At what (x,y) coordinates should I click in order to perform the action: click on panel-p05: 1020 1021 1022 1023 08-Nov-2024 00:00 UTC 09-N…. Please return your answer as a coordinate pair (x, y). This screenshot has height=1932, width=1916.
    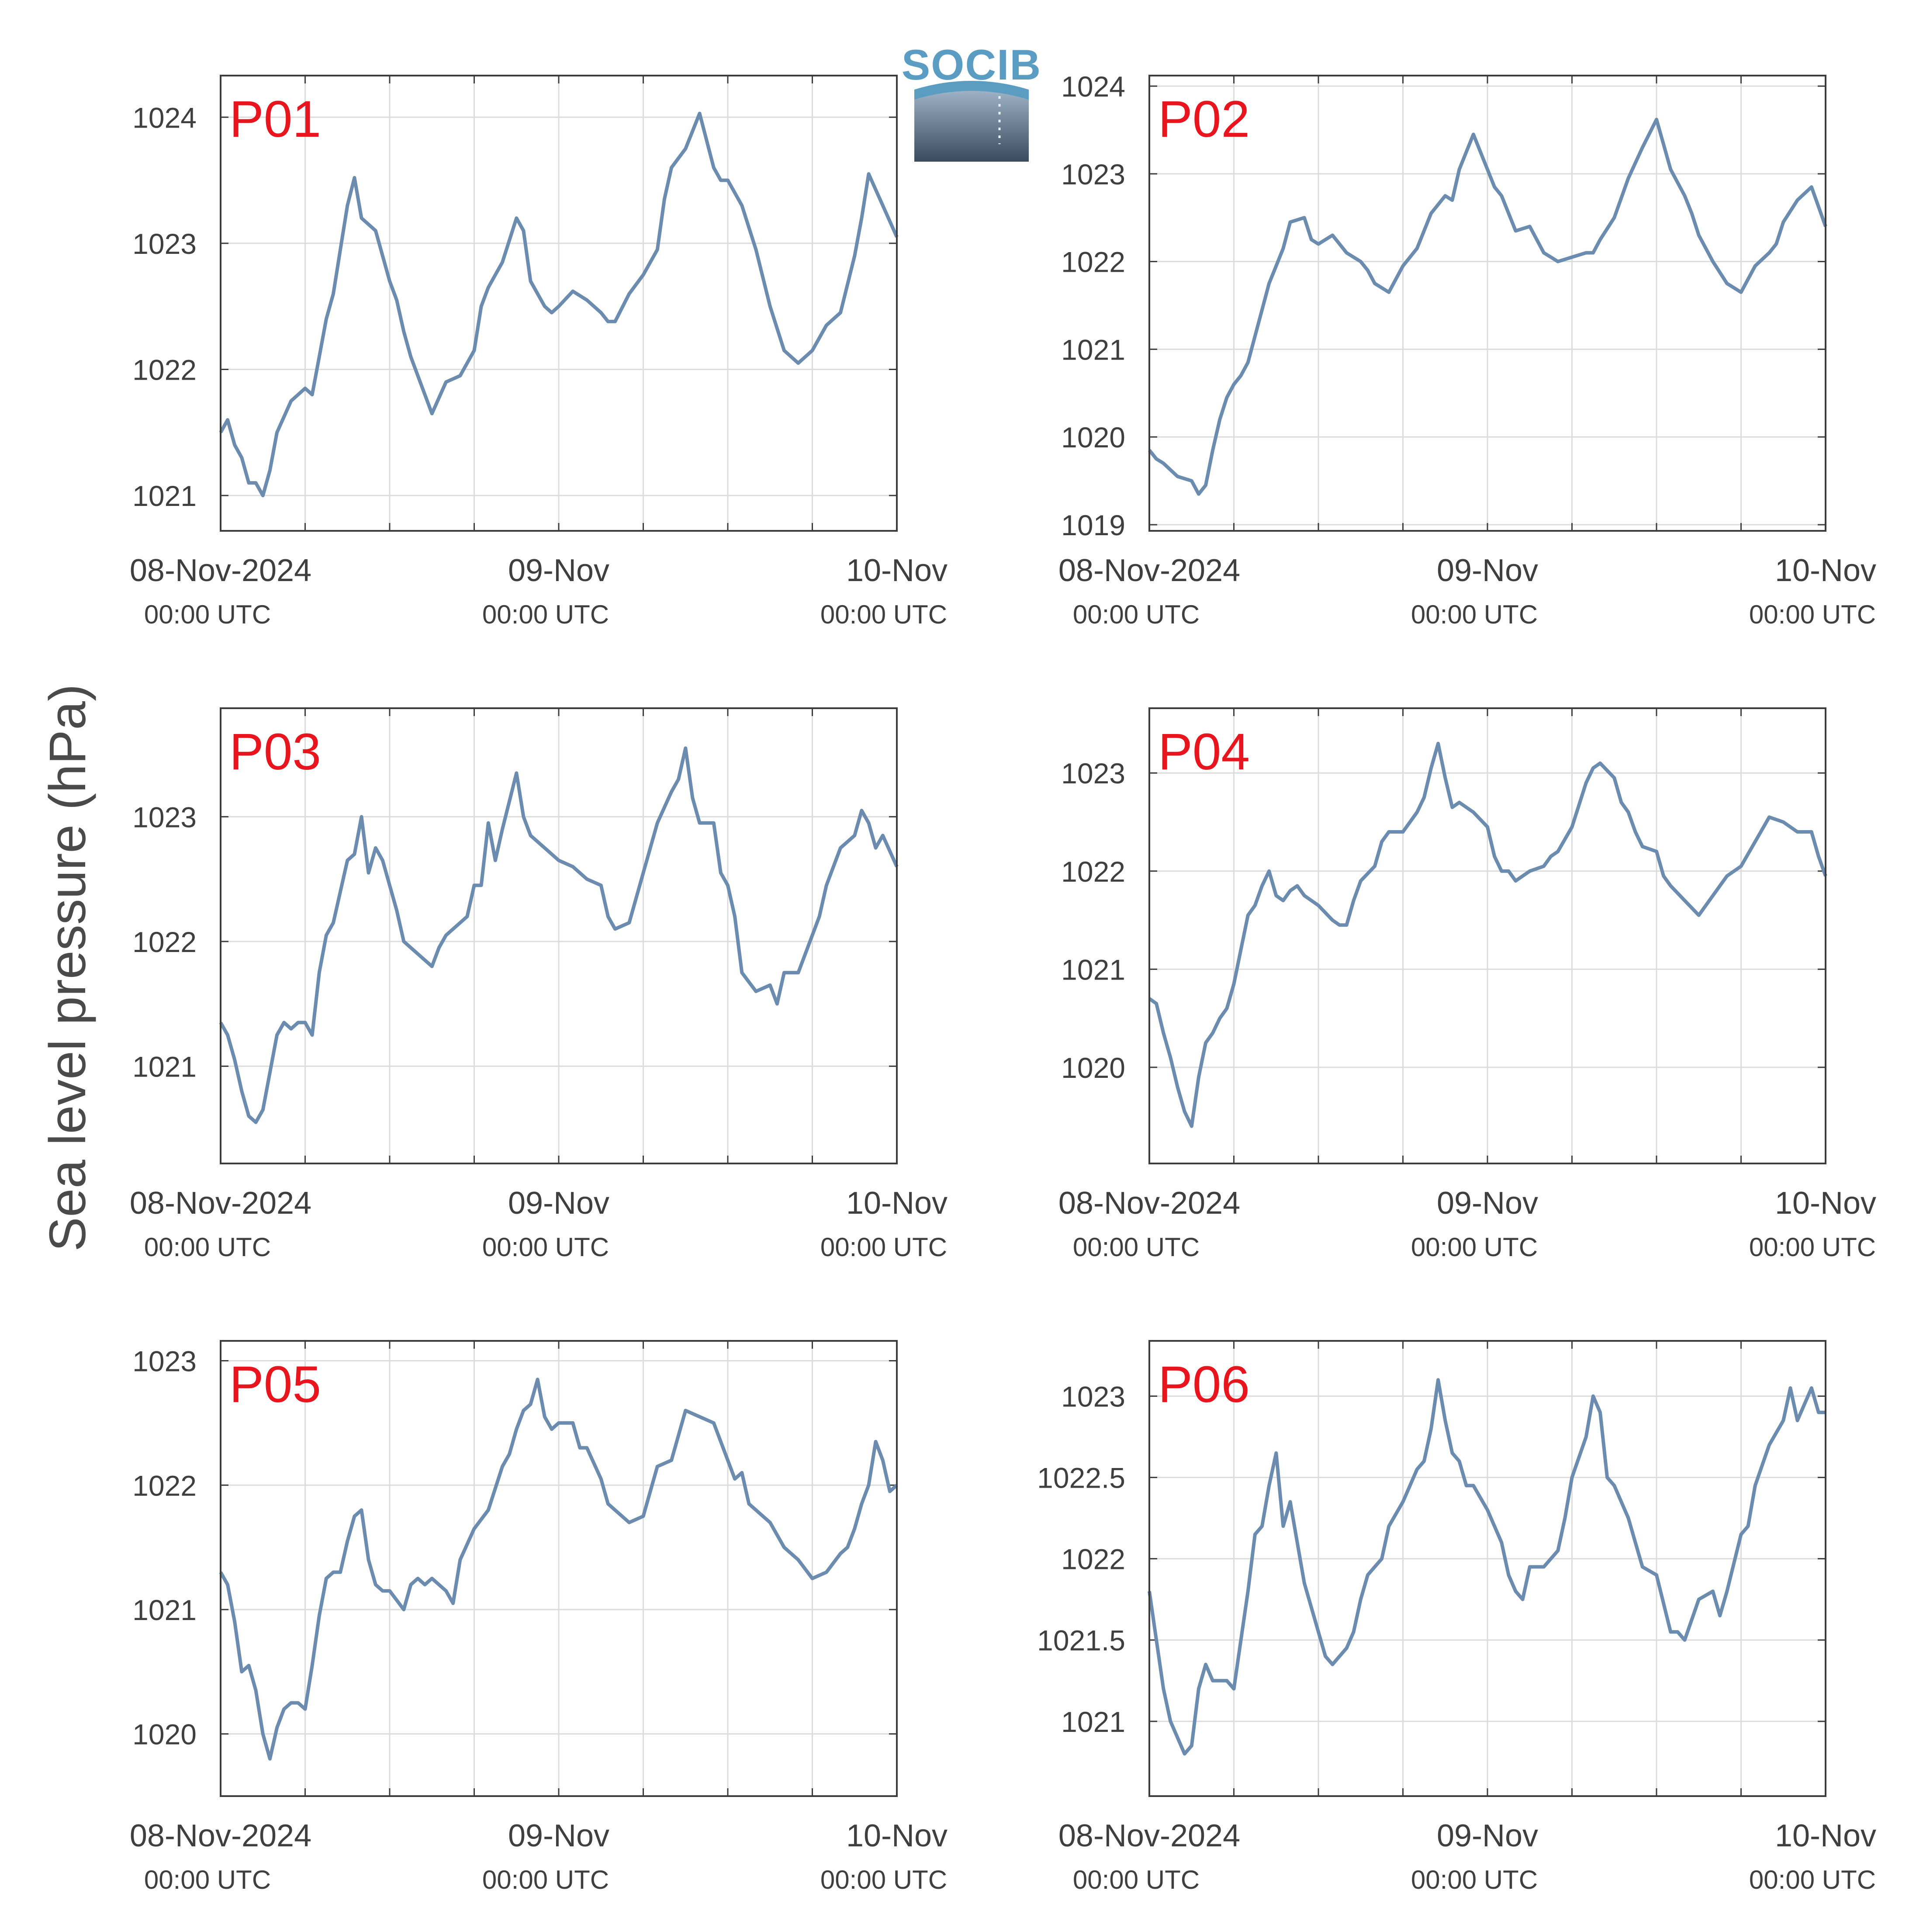
    Looking at the image, I should click on (539, 1617).